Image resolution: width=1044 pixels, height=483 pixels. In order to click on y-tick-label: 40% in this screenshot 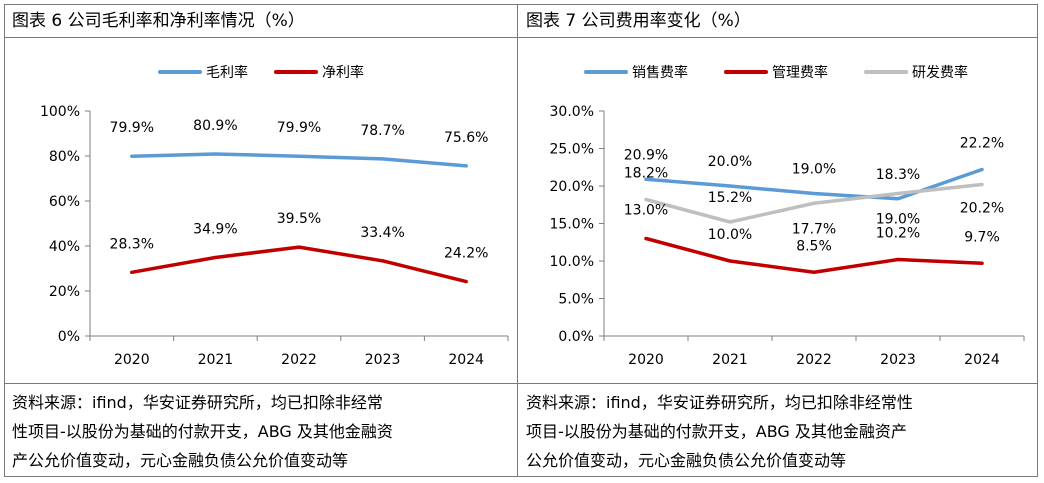, I will do `click(64, 247)`.